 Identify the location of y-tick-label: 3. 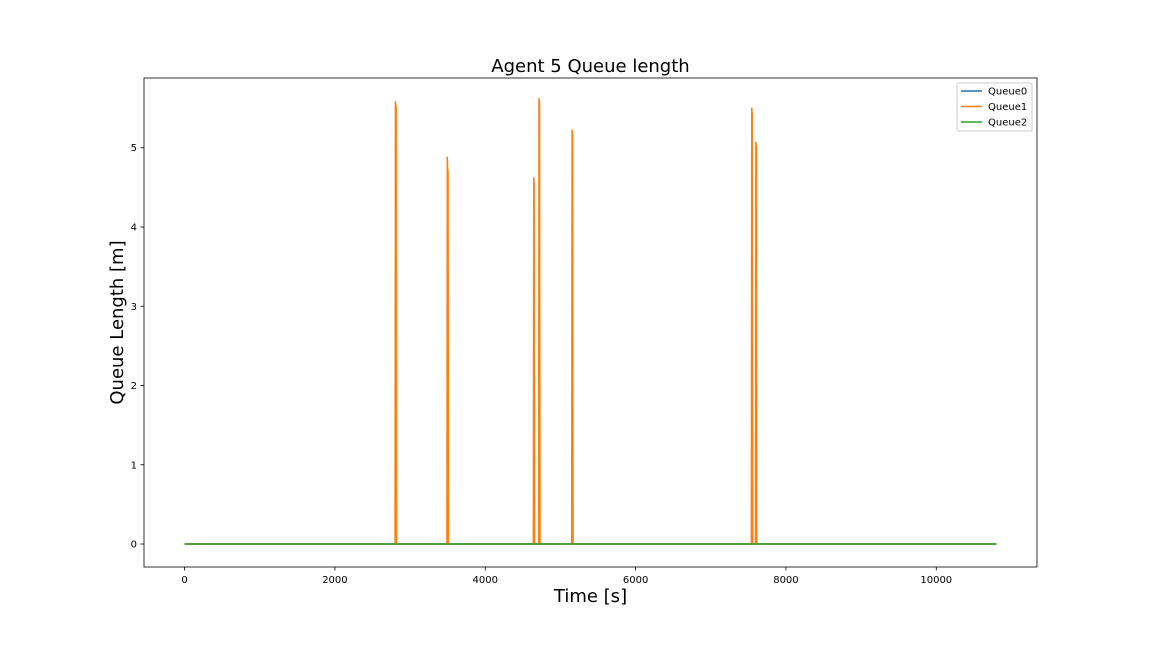
(134, 307).